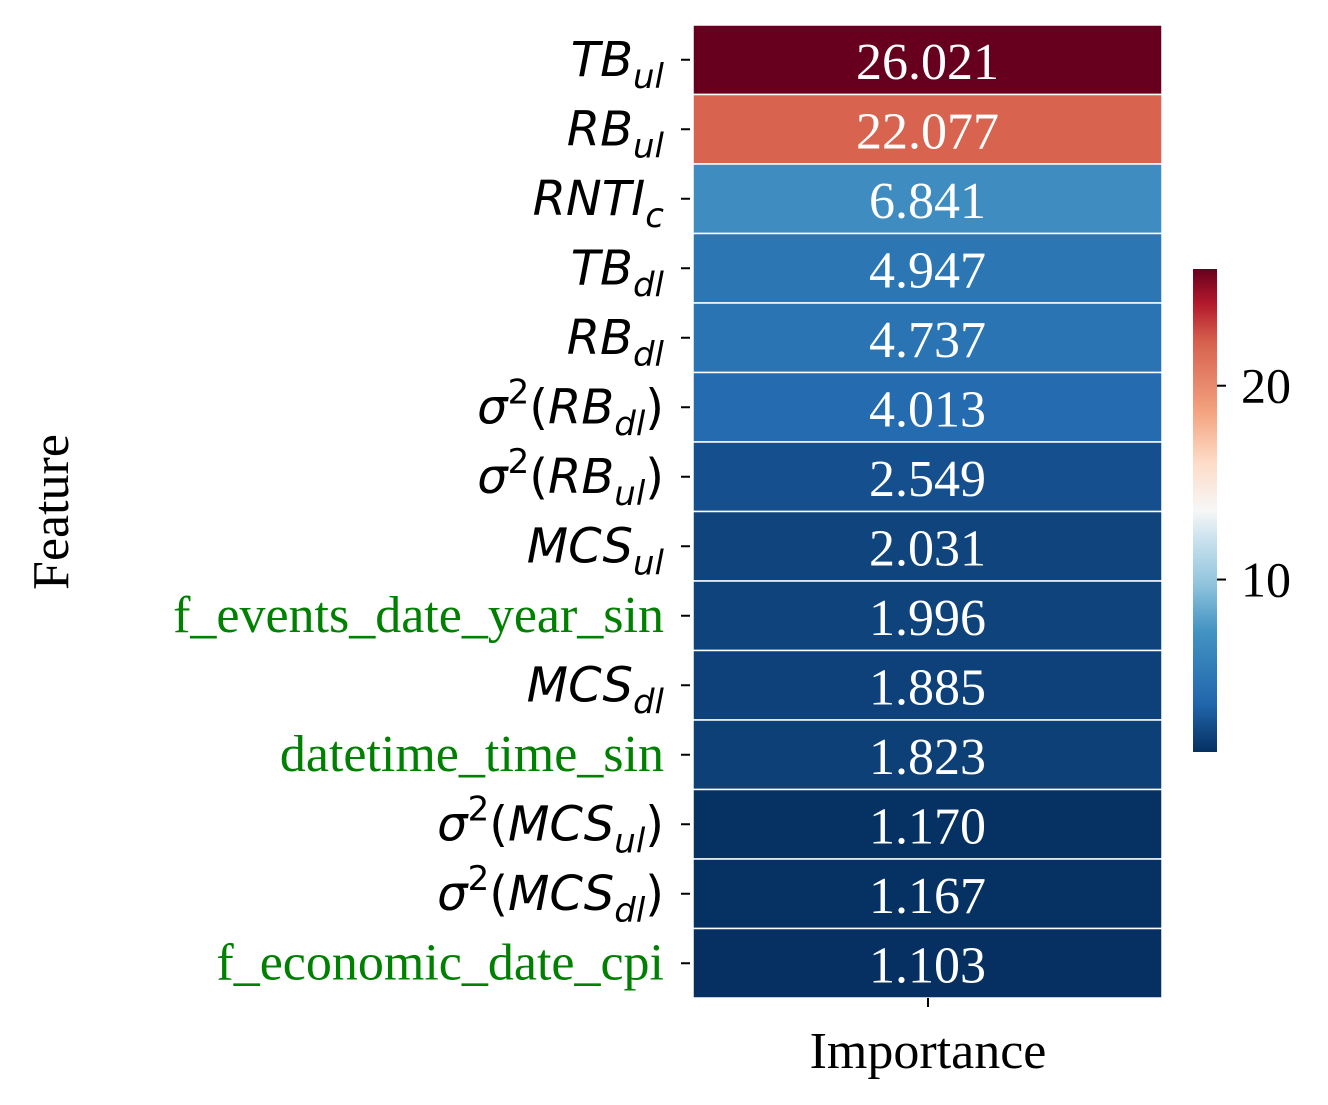 The height and width of the screenshot is (1105, 1328). I want to click on y-tick-label: σ2(MCSdl), so click(550, 895).